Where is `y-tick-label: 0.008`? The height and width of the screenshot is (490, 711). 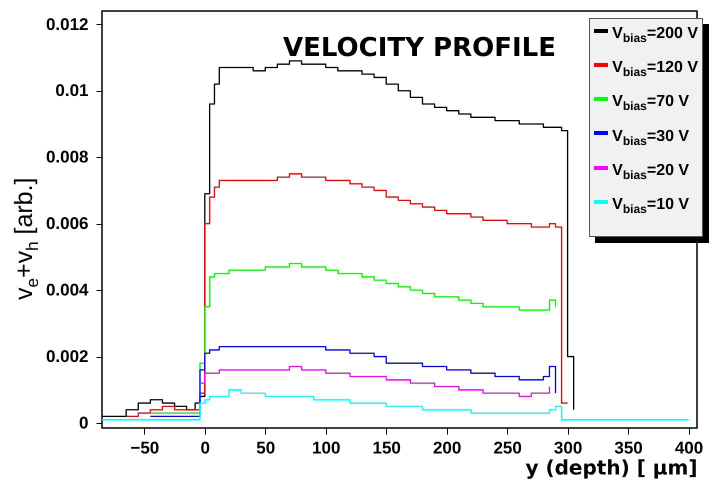
y-tick-label: 0.008 is located at coordinates (67, 157).